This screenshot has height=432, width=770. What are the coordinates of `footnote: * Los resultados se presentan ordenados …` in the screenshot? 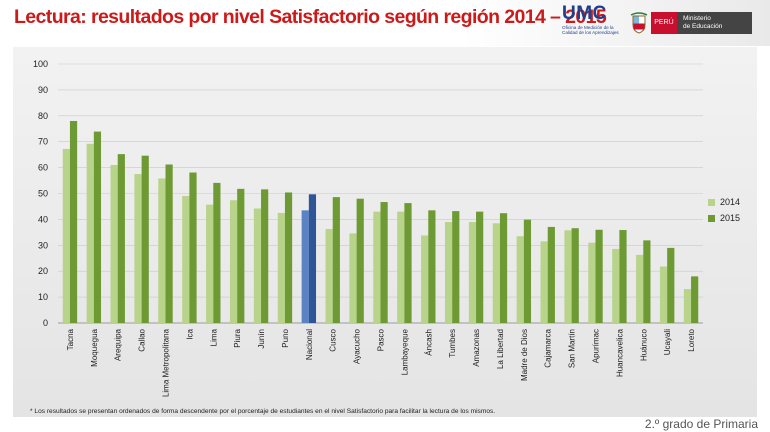 It's located at (263, 411).